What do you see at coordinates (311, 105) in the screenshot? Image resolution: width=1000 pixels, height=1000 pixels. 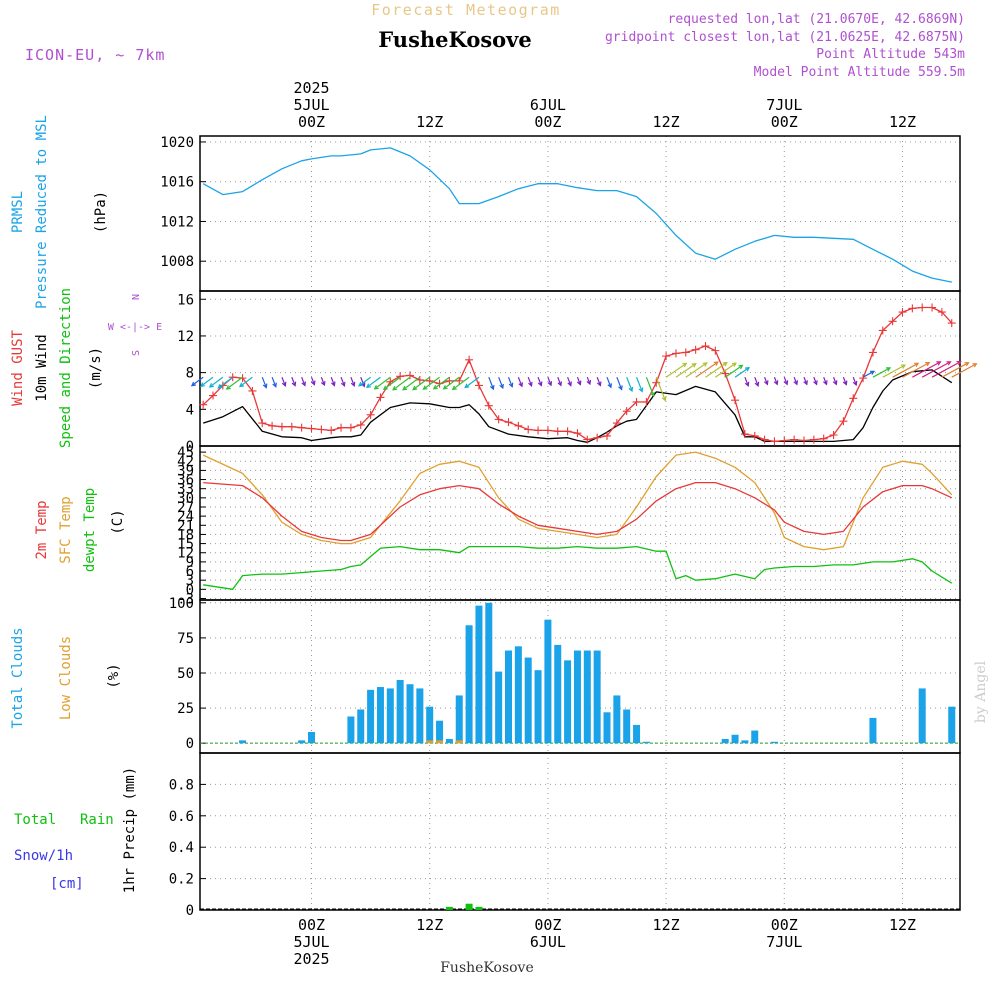 I see `time-axis-top-label: 5JUL` at bounding box center [311, 105].